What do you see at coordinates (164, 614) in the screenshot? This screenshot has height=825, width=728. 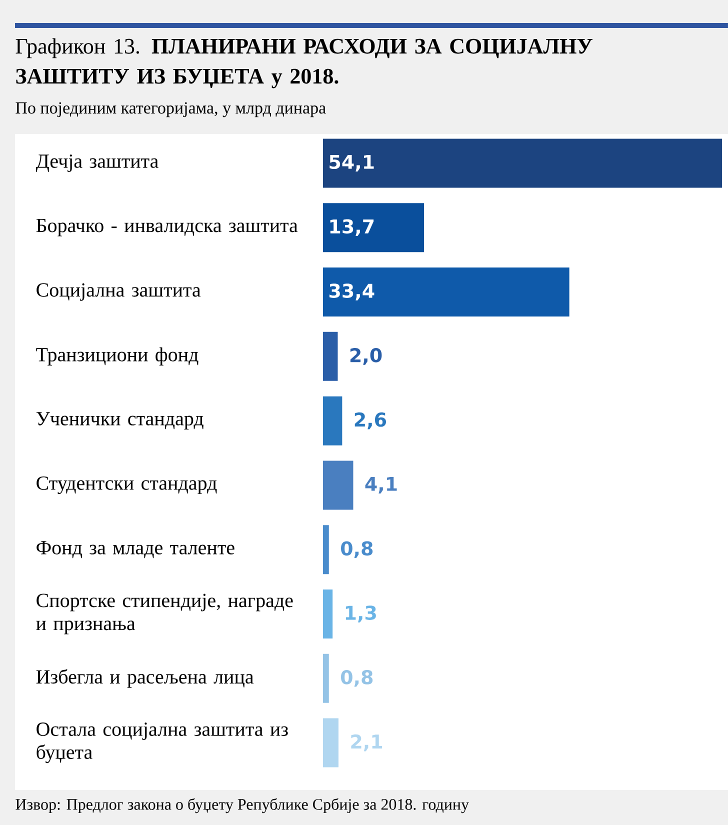 I see `y-tick-label: Спортске стипендије, награде и признања` at bounding box center [164, 614].